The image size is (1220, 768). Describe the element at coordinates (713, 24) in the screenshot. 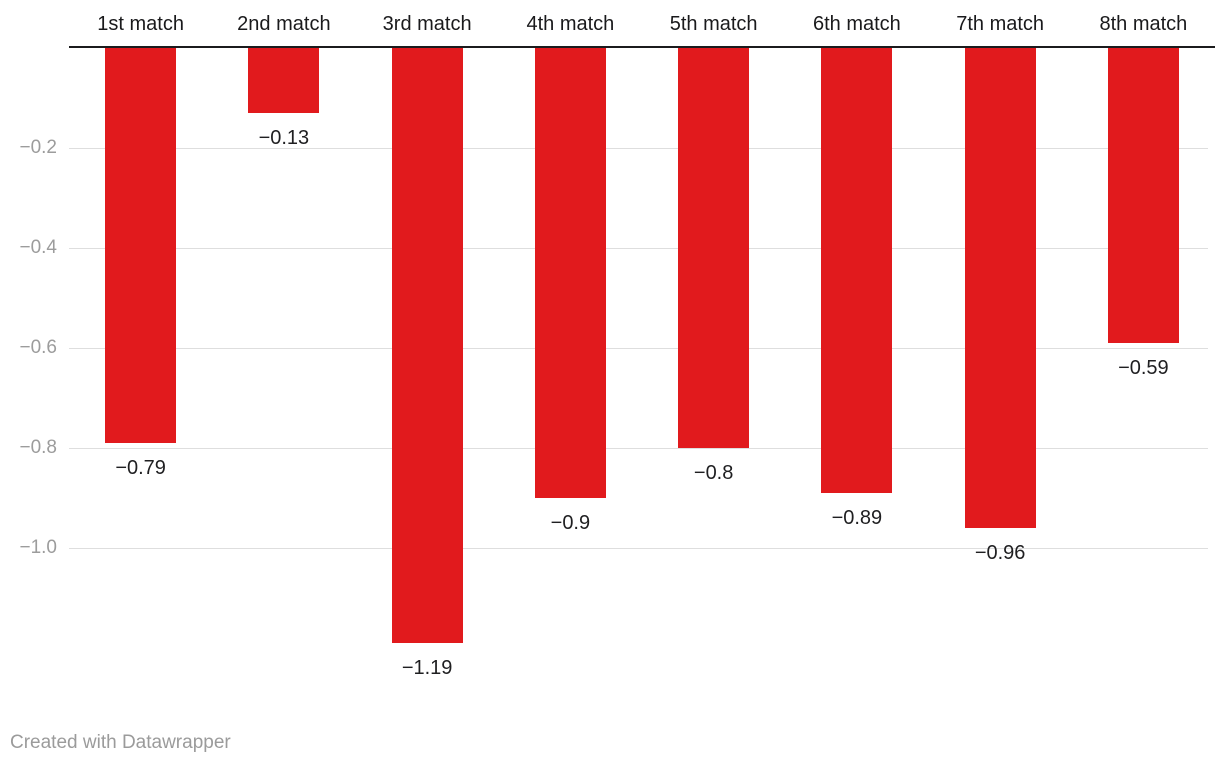

I see `category-label: 5th match` at that location.